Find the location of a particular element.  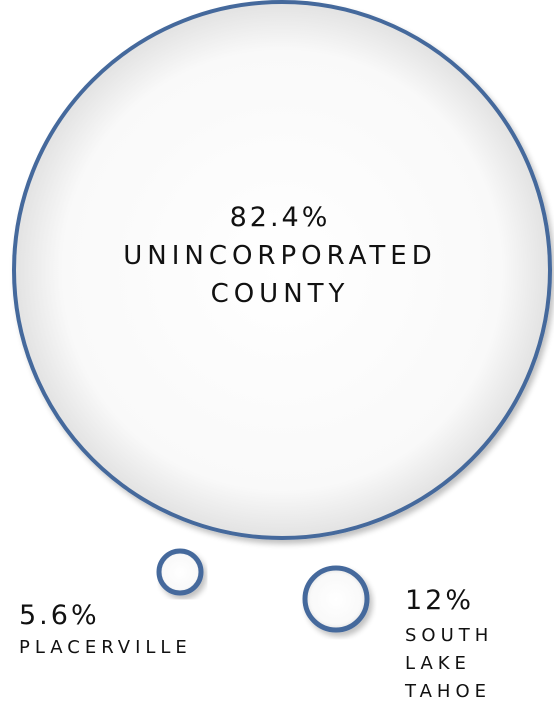

name-label-south-lake-tahoe: SOUTH LAKE TAHOE is located at coordinates (448, 663).